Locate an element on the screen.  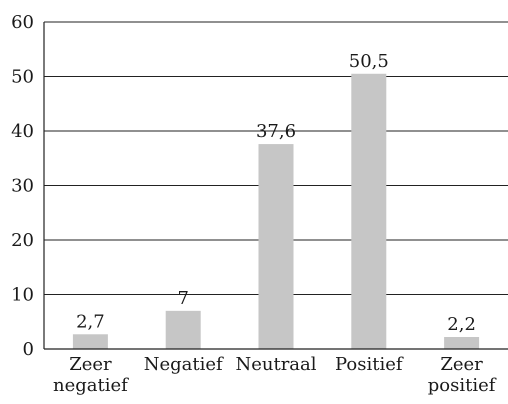
category-label: Positief is located at coordinates (369, 364).